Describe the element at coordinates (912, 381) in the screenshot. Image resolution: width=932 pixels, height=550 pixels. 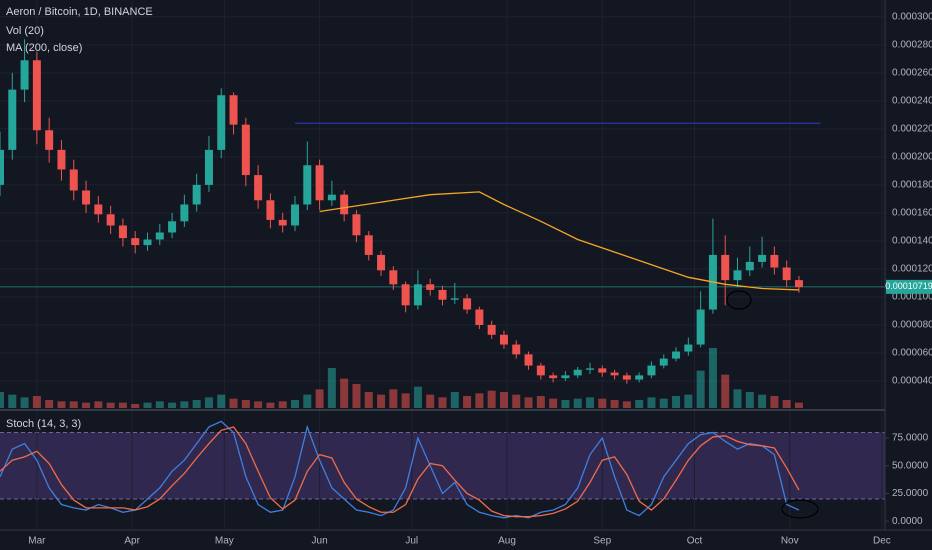
I see `y-tick-label: 0.00004000` at that location.